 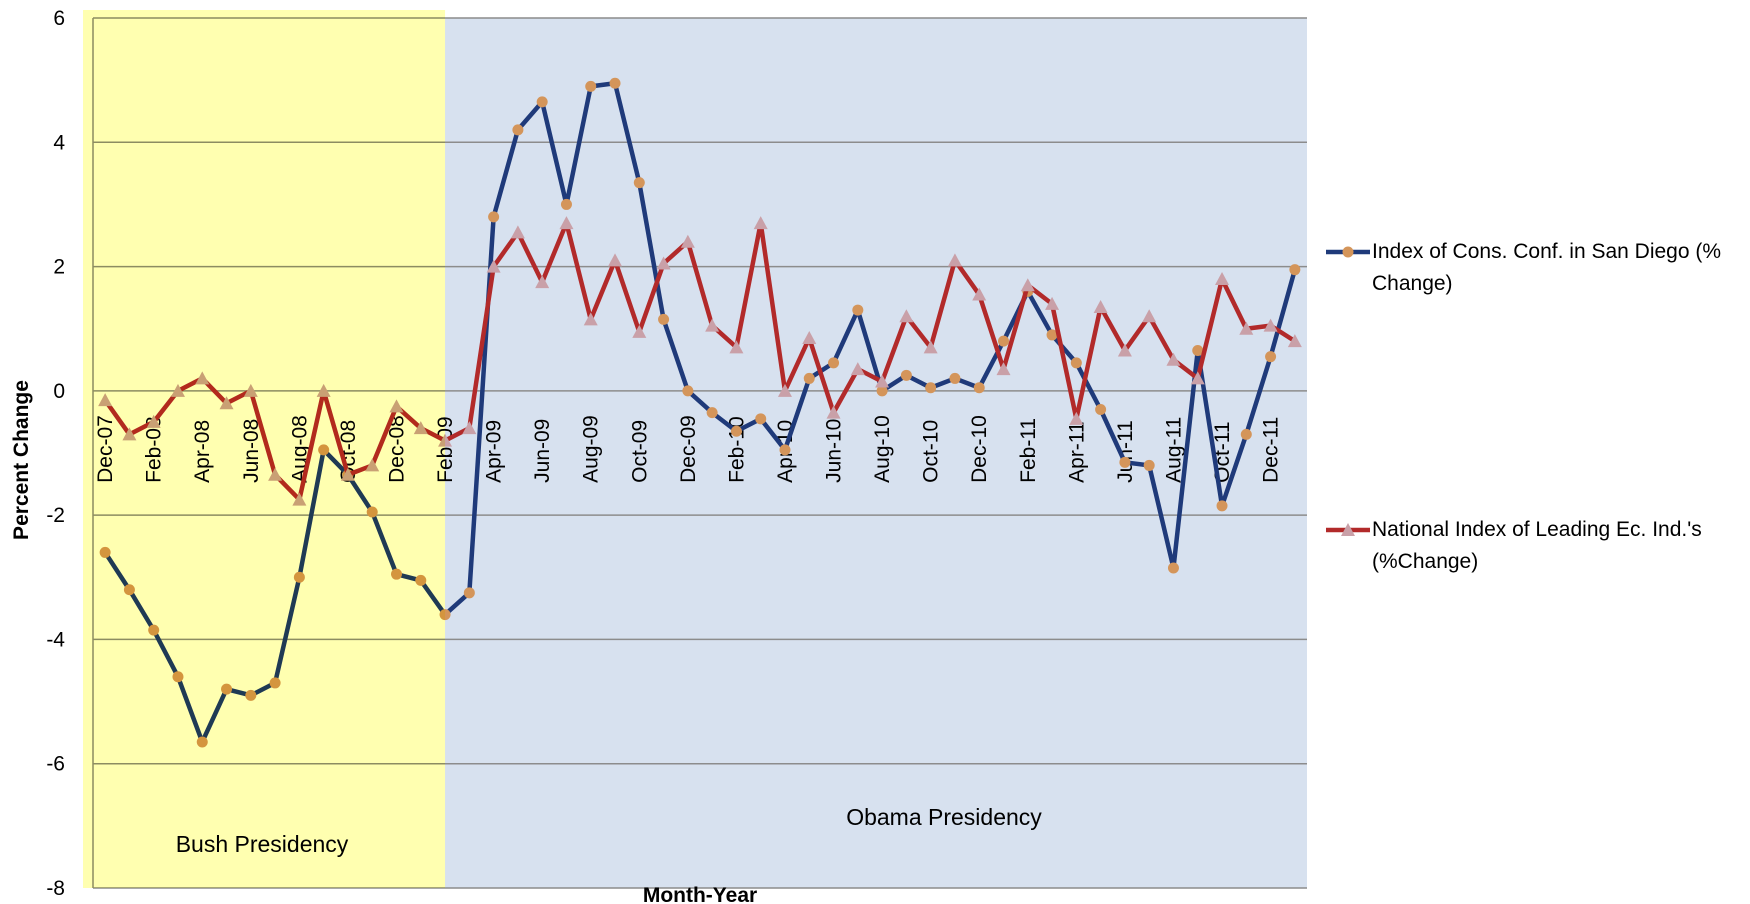 What do you see at coordinates (55, 764) in the screenshot?
I see `y-tick-label: -6` at bounding box center [55, 764].